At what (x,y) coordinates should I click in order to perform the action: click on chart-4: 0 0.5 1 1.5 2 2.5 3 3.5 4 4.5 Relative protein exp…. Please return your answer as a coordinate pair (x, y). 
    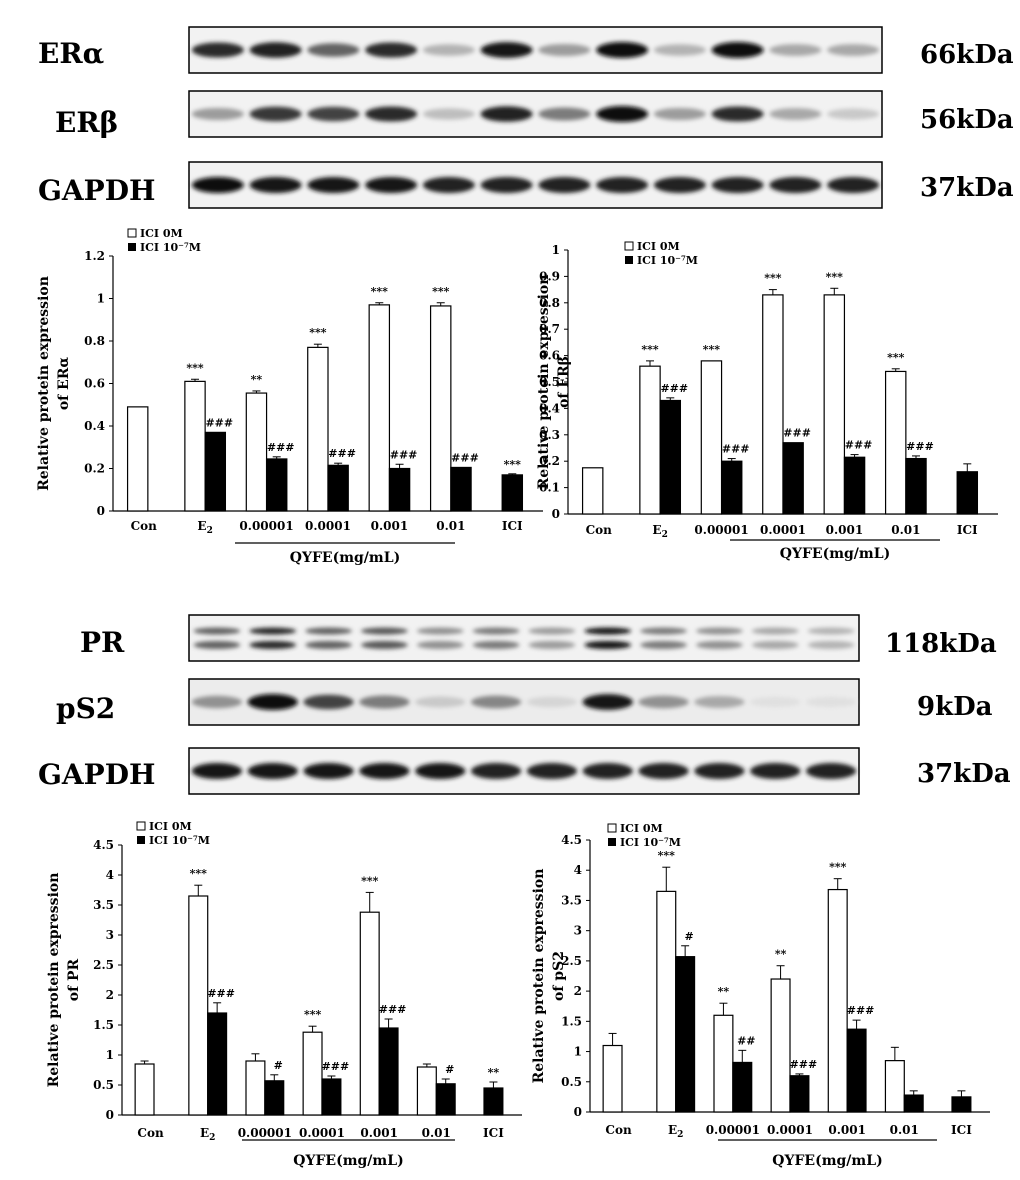
    Looking at the image, I should click on (760, 995).